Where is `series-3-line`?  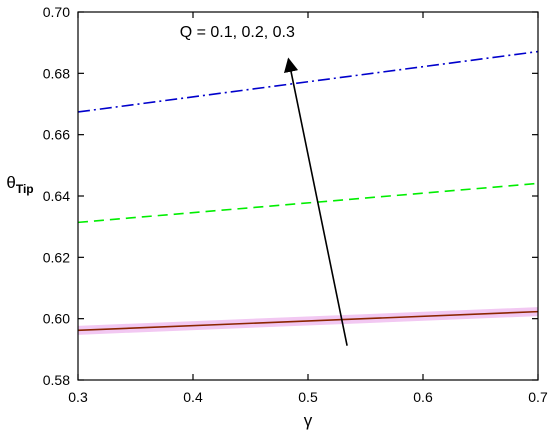 series-3-line is located at coordinates (308, 81).